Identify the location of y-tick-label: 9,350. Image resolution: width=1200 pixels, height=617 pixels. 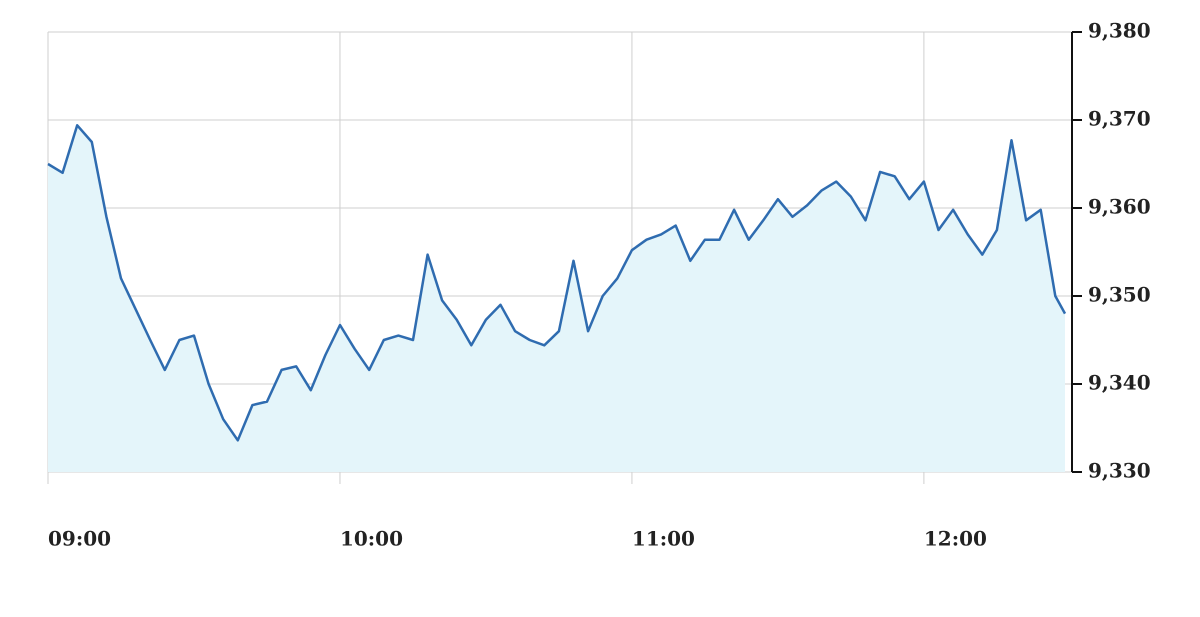
(1119, 295).